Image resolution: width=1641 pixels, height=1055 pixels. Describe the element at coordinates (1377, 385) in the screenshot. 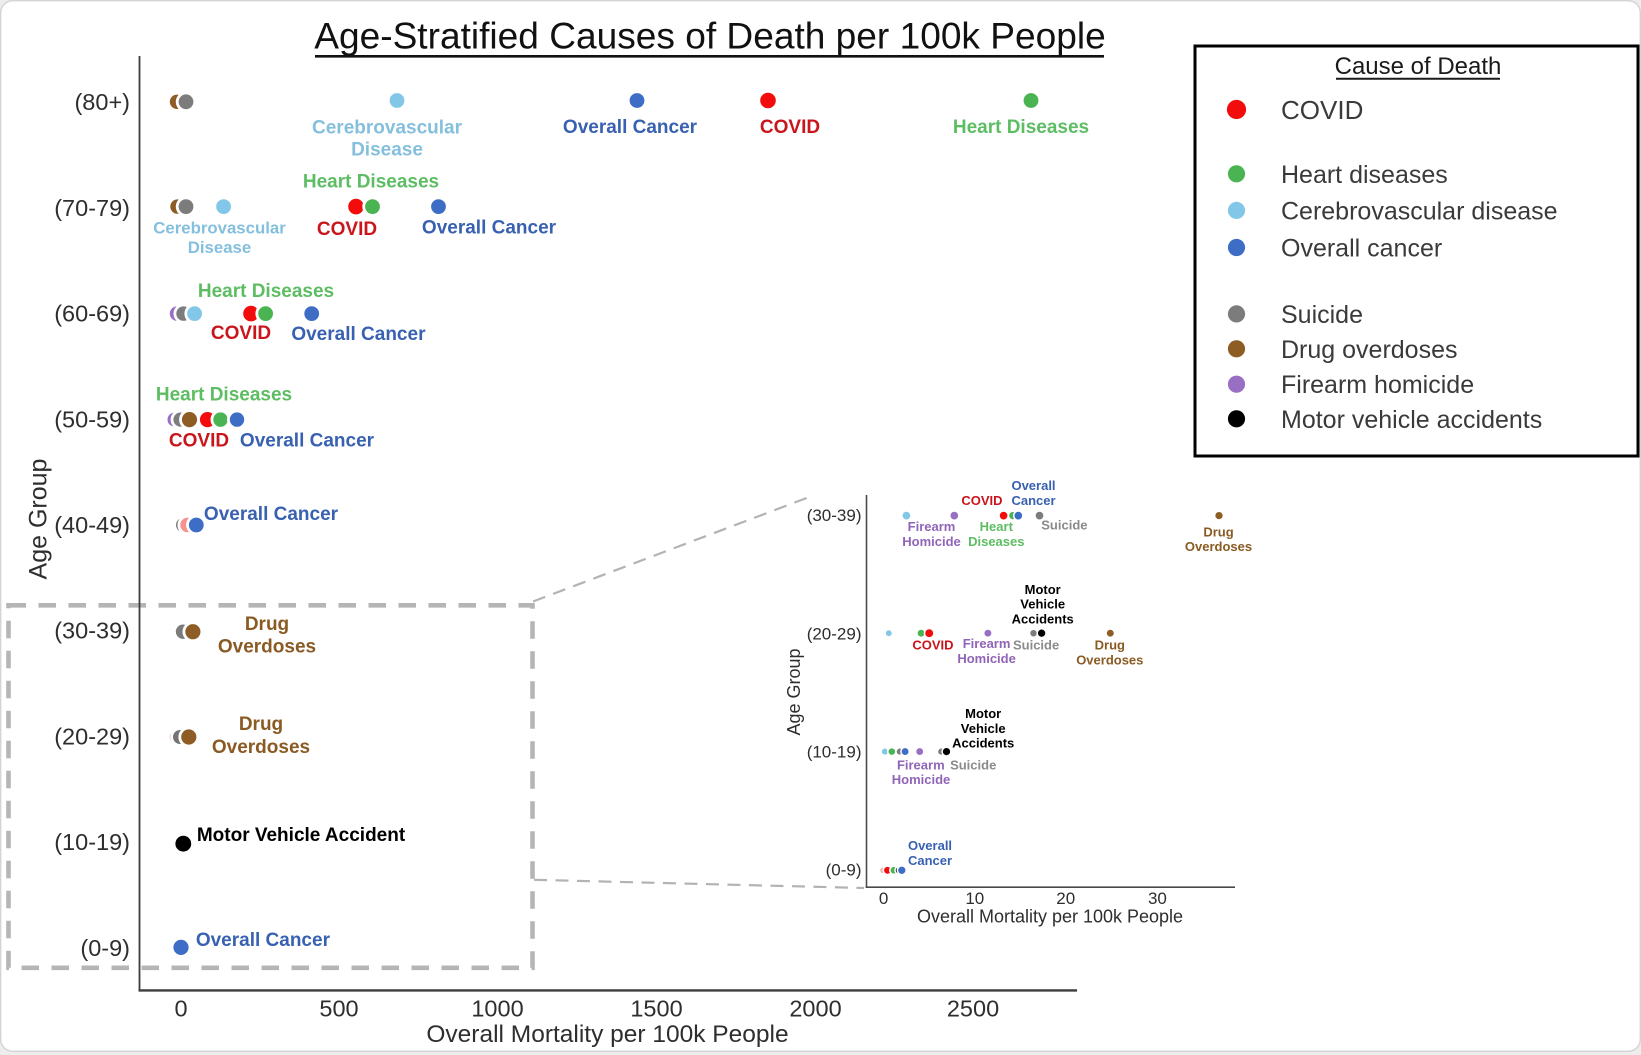

I see `svg-text: Firearm homicide` at that location.